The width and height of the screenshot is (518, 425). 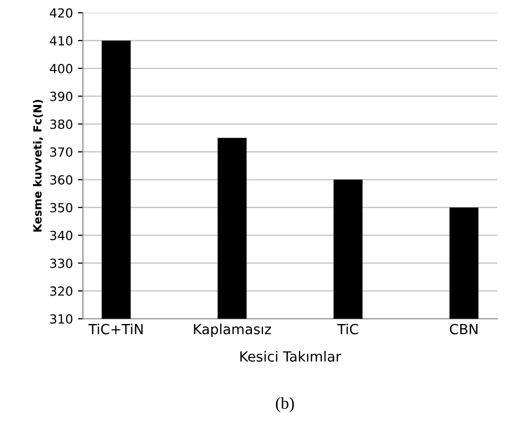 I want to click on y-tick-label: 420, so click(x=61, y=13).